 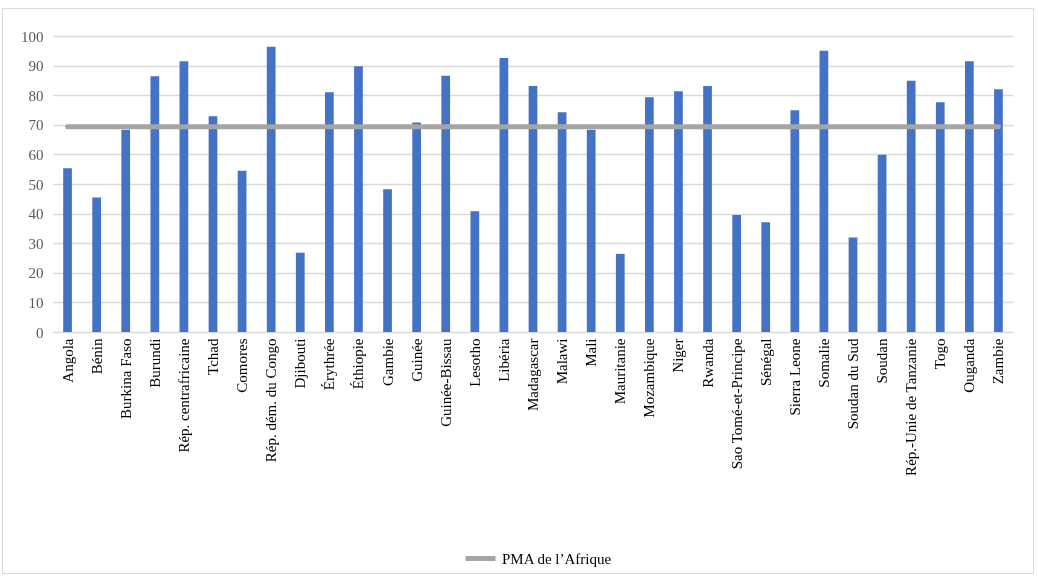 What do you see at coordinates (620, 371) in the screenshot?
I see `x-tick-label: Mauritanie` at bounding box center [620, 371].